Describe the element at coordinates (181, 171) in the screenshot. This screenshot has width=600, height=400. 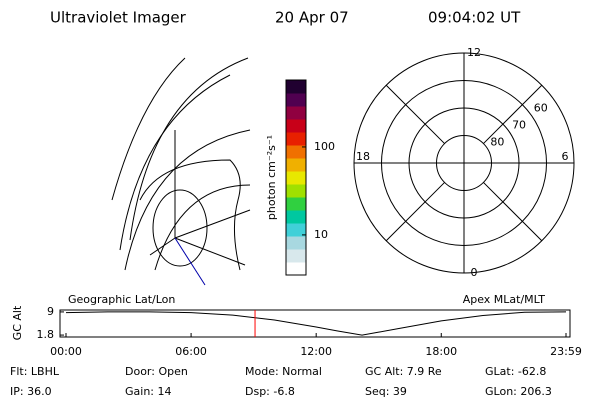
I see `map` at that location.